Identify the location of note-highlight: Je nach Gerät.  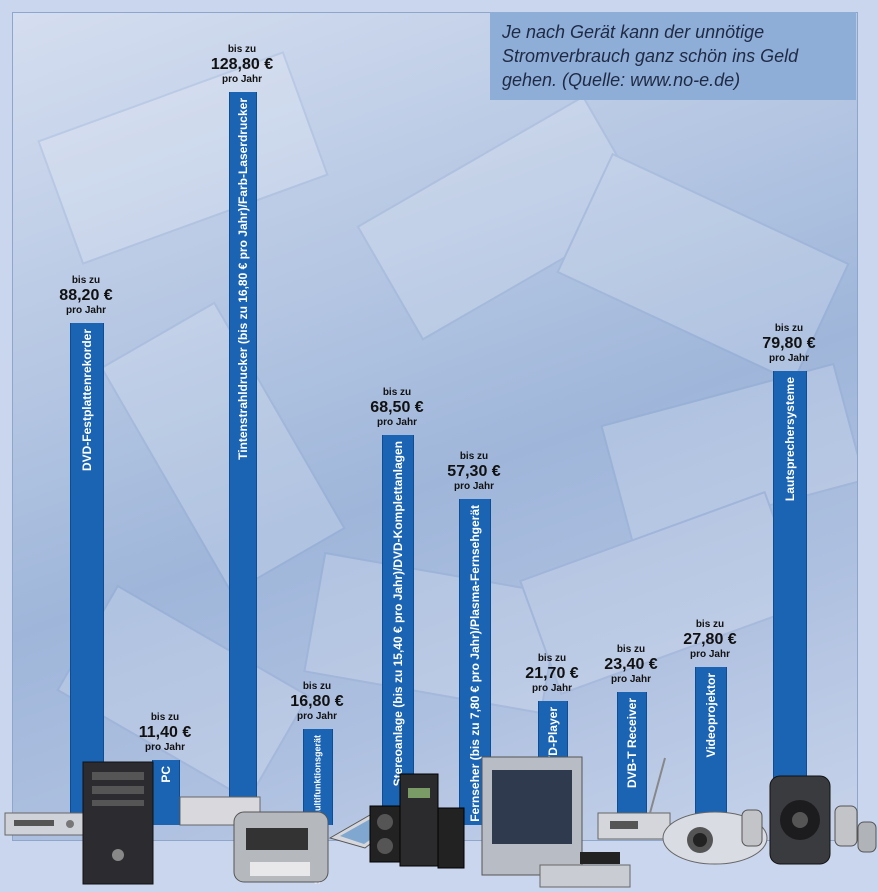
(559, 32).